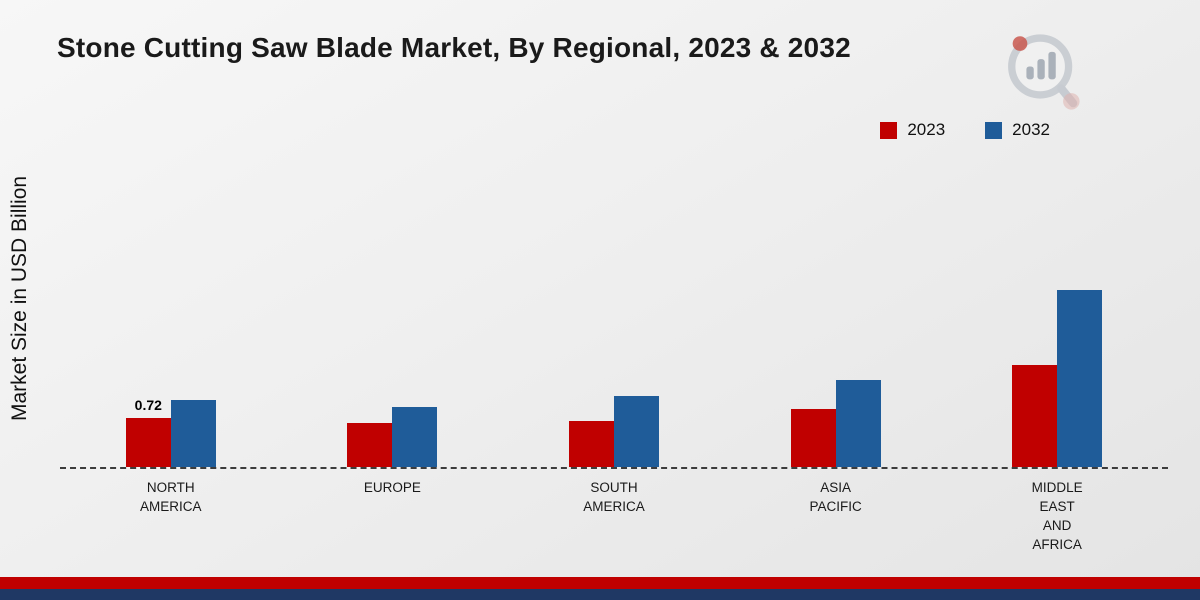  What do you see at coordinates (1057, 544) in the screenshot?
I see `x-axis-category-label-line: AFRICA` at bounding box center [1057, 544].